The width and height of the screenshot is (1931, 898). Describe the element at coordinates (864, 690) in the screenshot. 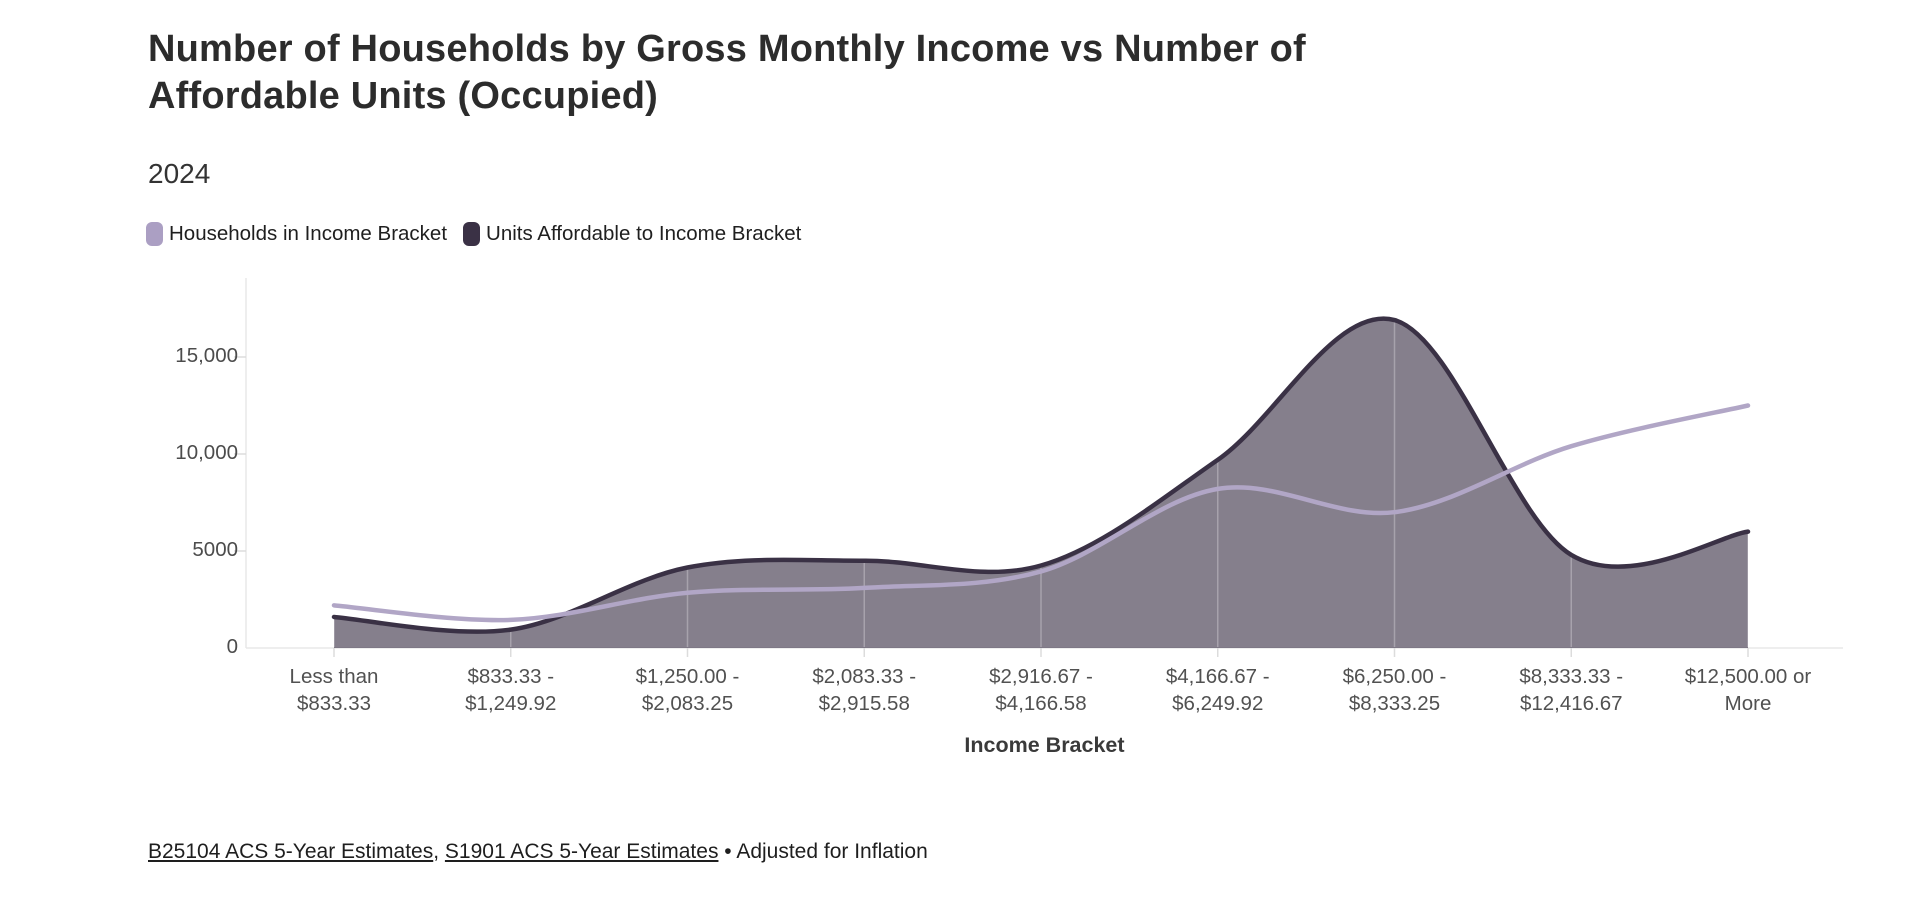

I see `x-tick-label: $2,083.33 - $2,915.58` at that location.